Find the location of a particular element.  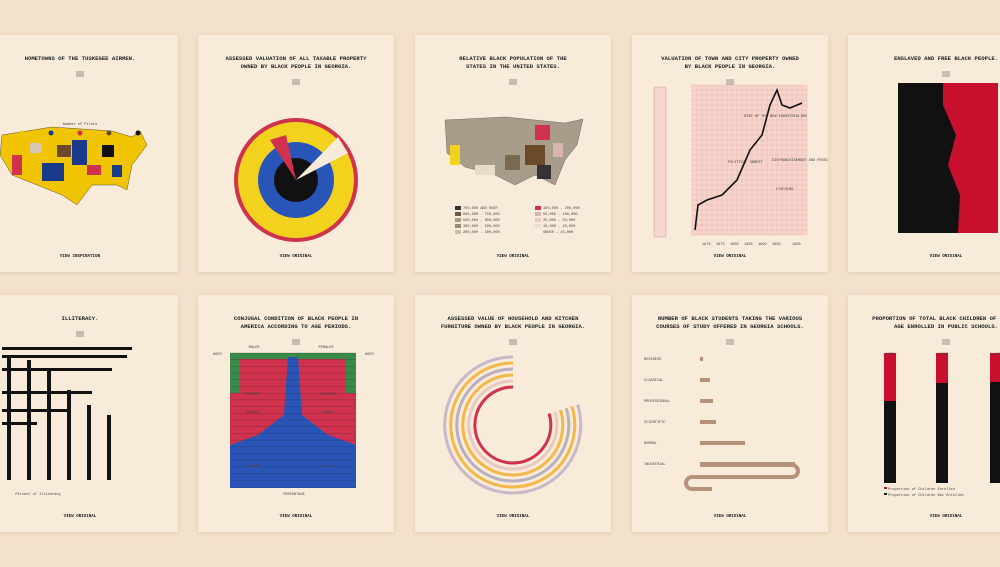

card-title: STATES IN THE UNITED STATES. is located at coordinates (513, 66).